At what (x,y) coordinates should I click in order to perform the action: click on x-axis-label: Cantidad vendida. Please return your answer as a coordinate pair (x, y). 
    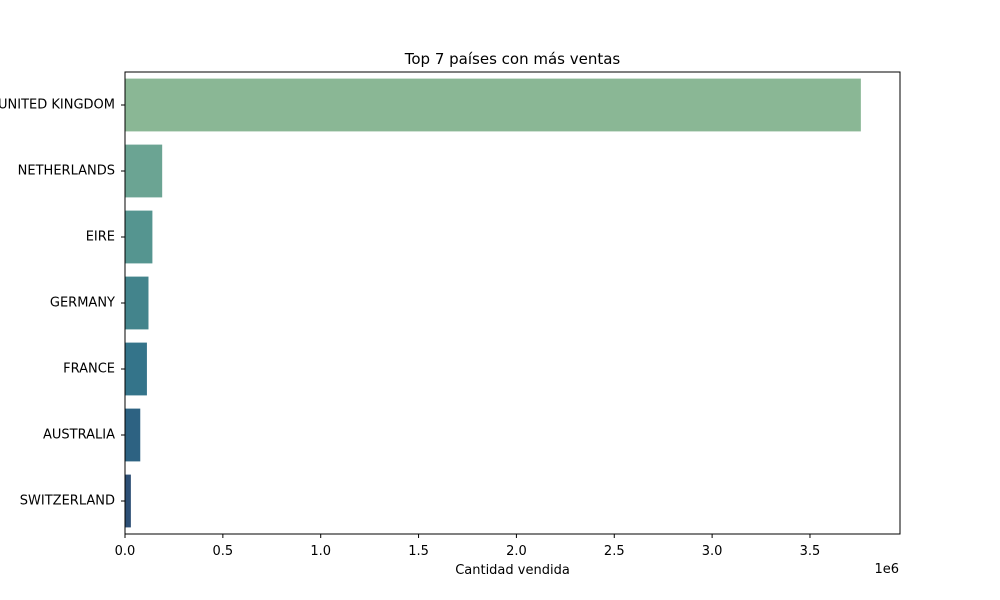
    Looking at the image, I should click on (512, 570).